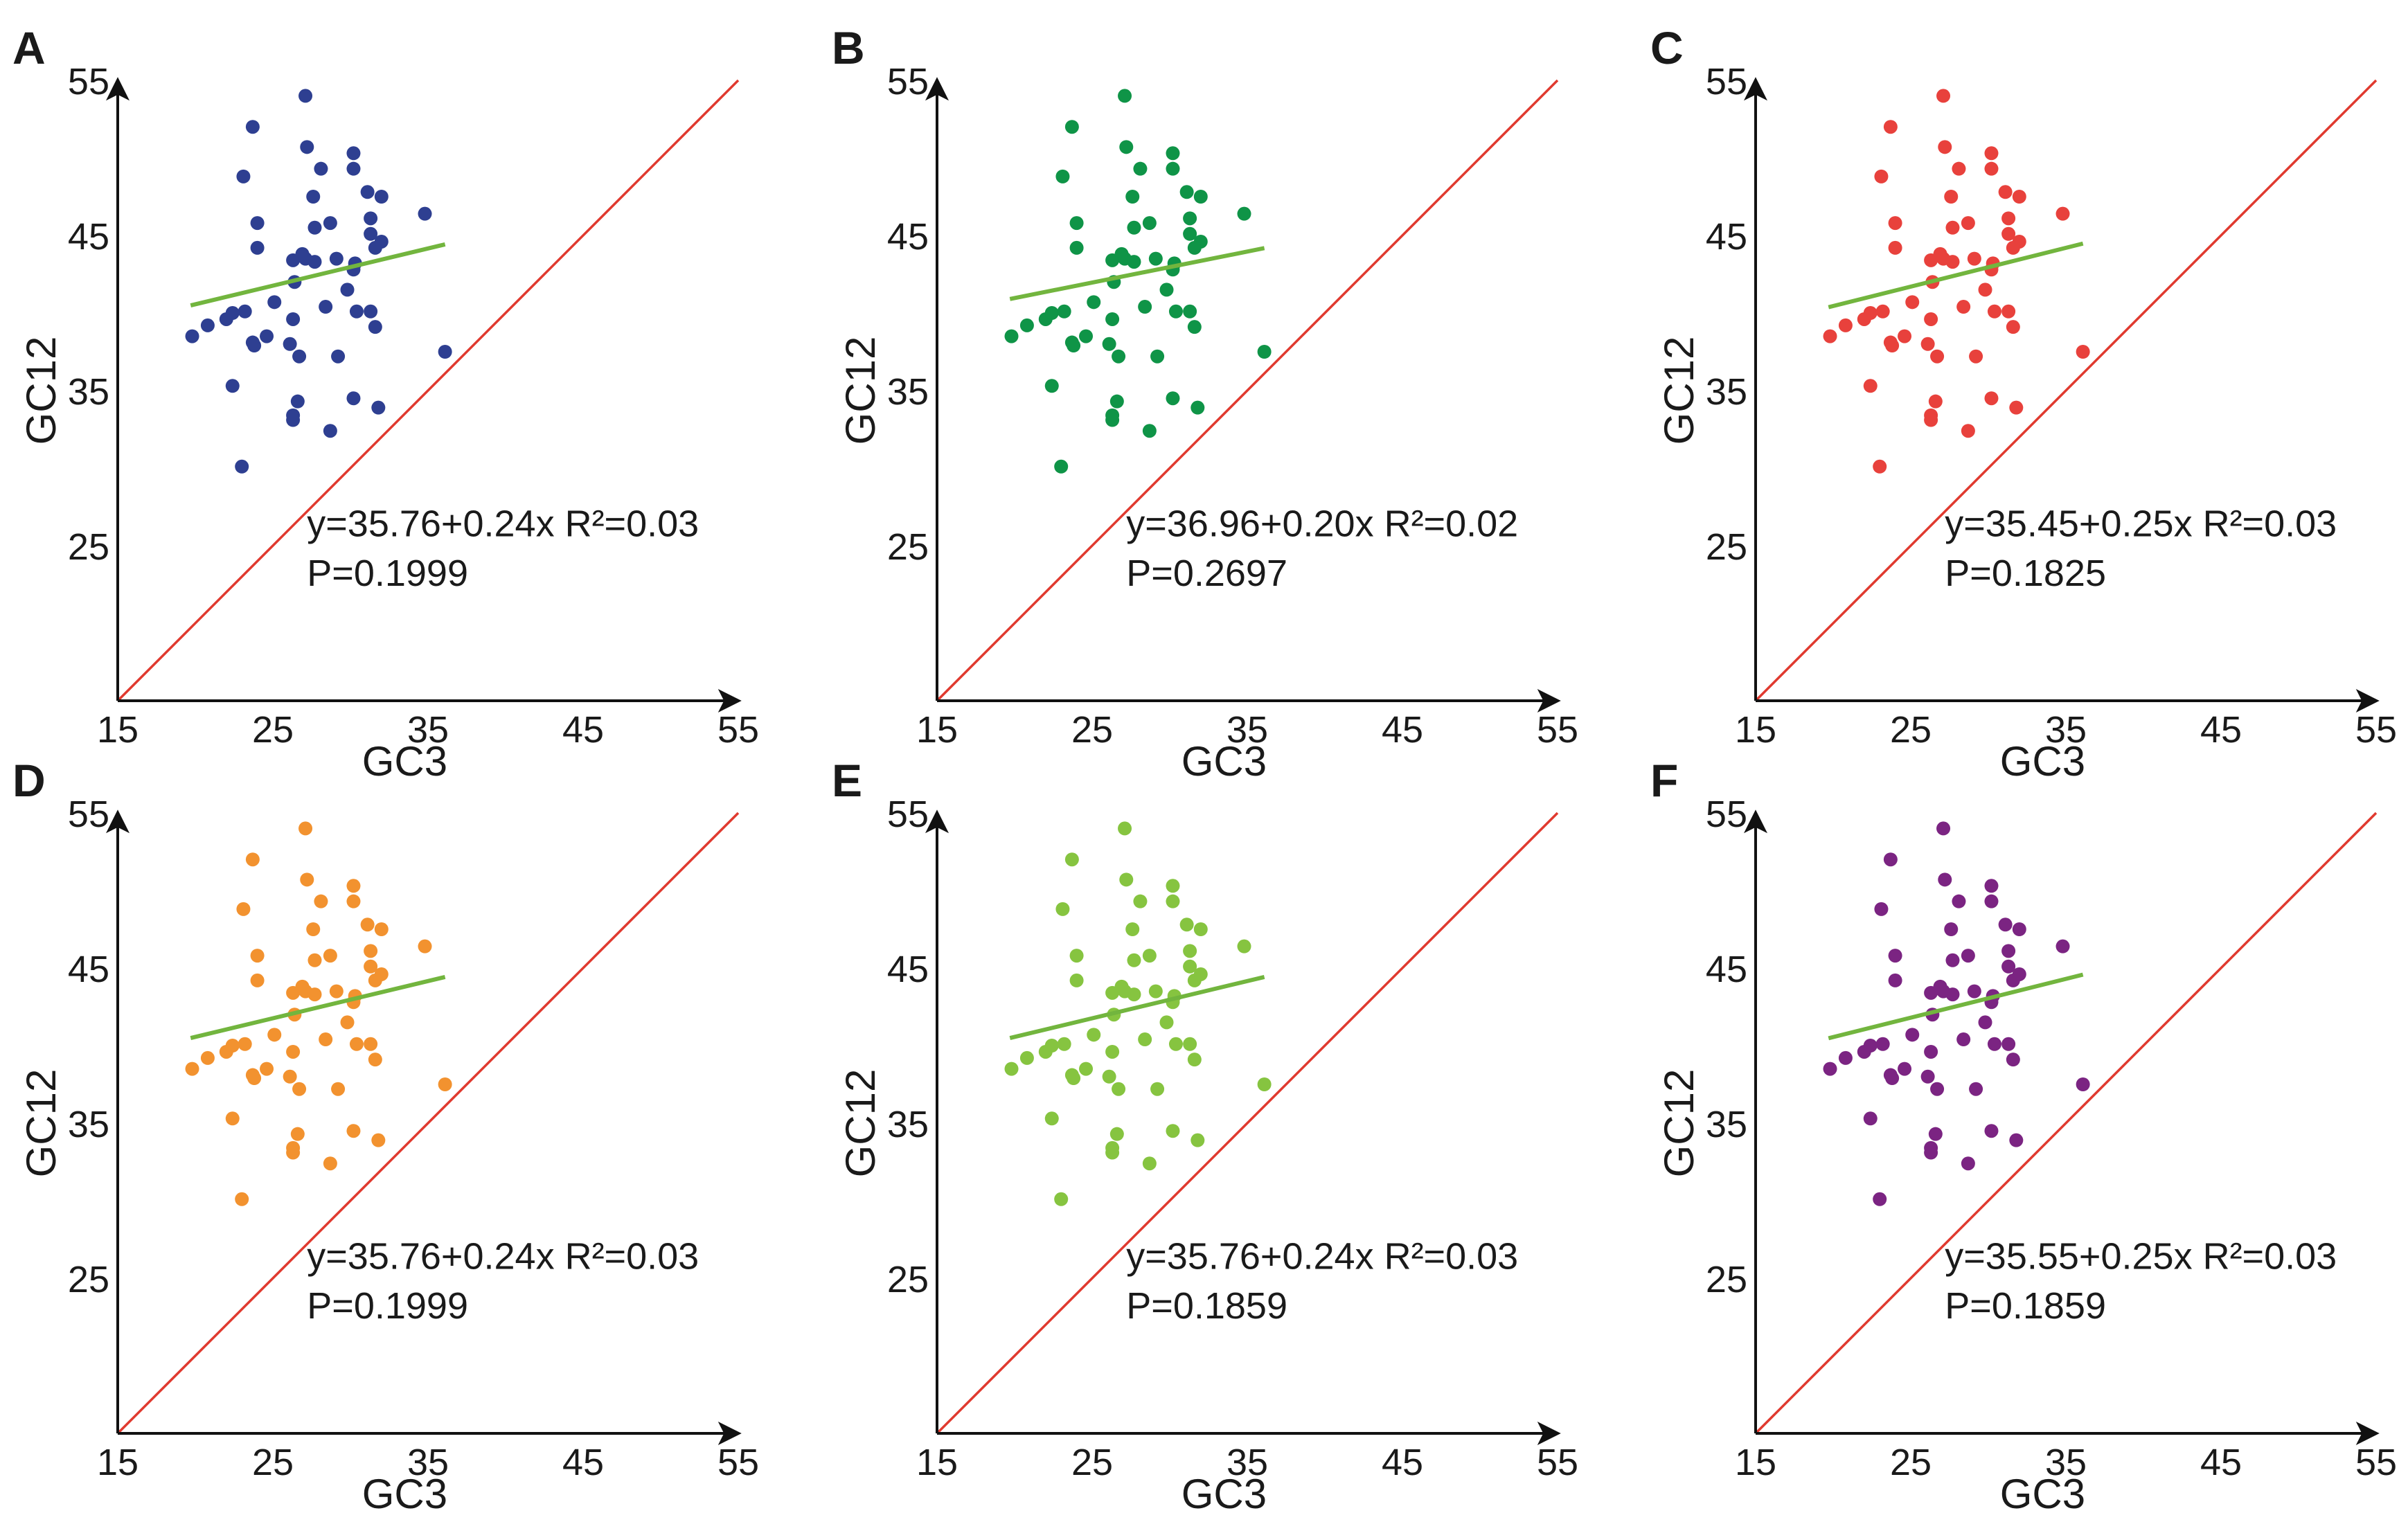 This screenshot has width=2408, height=1531. I want to click on p-value: P=0.1999, so click(387, 573).